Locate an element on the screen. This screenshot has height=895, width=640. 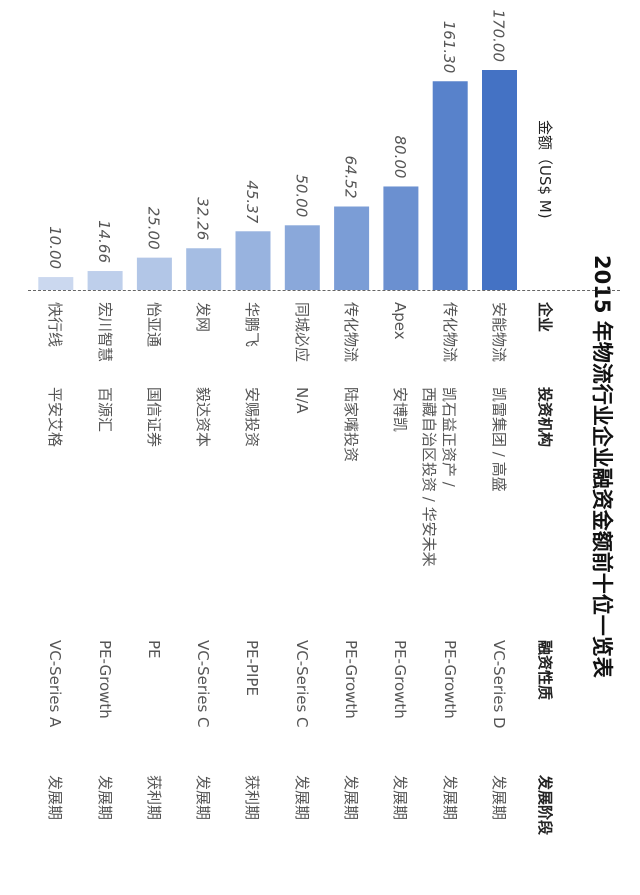
investor-name: N/A is located at coordinates (301, 400).